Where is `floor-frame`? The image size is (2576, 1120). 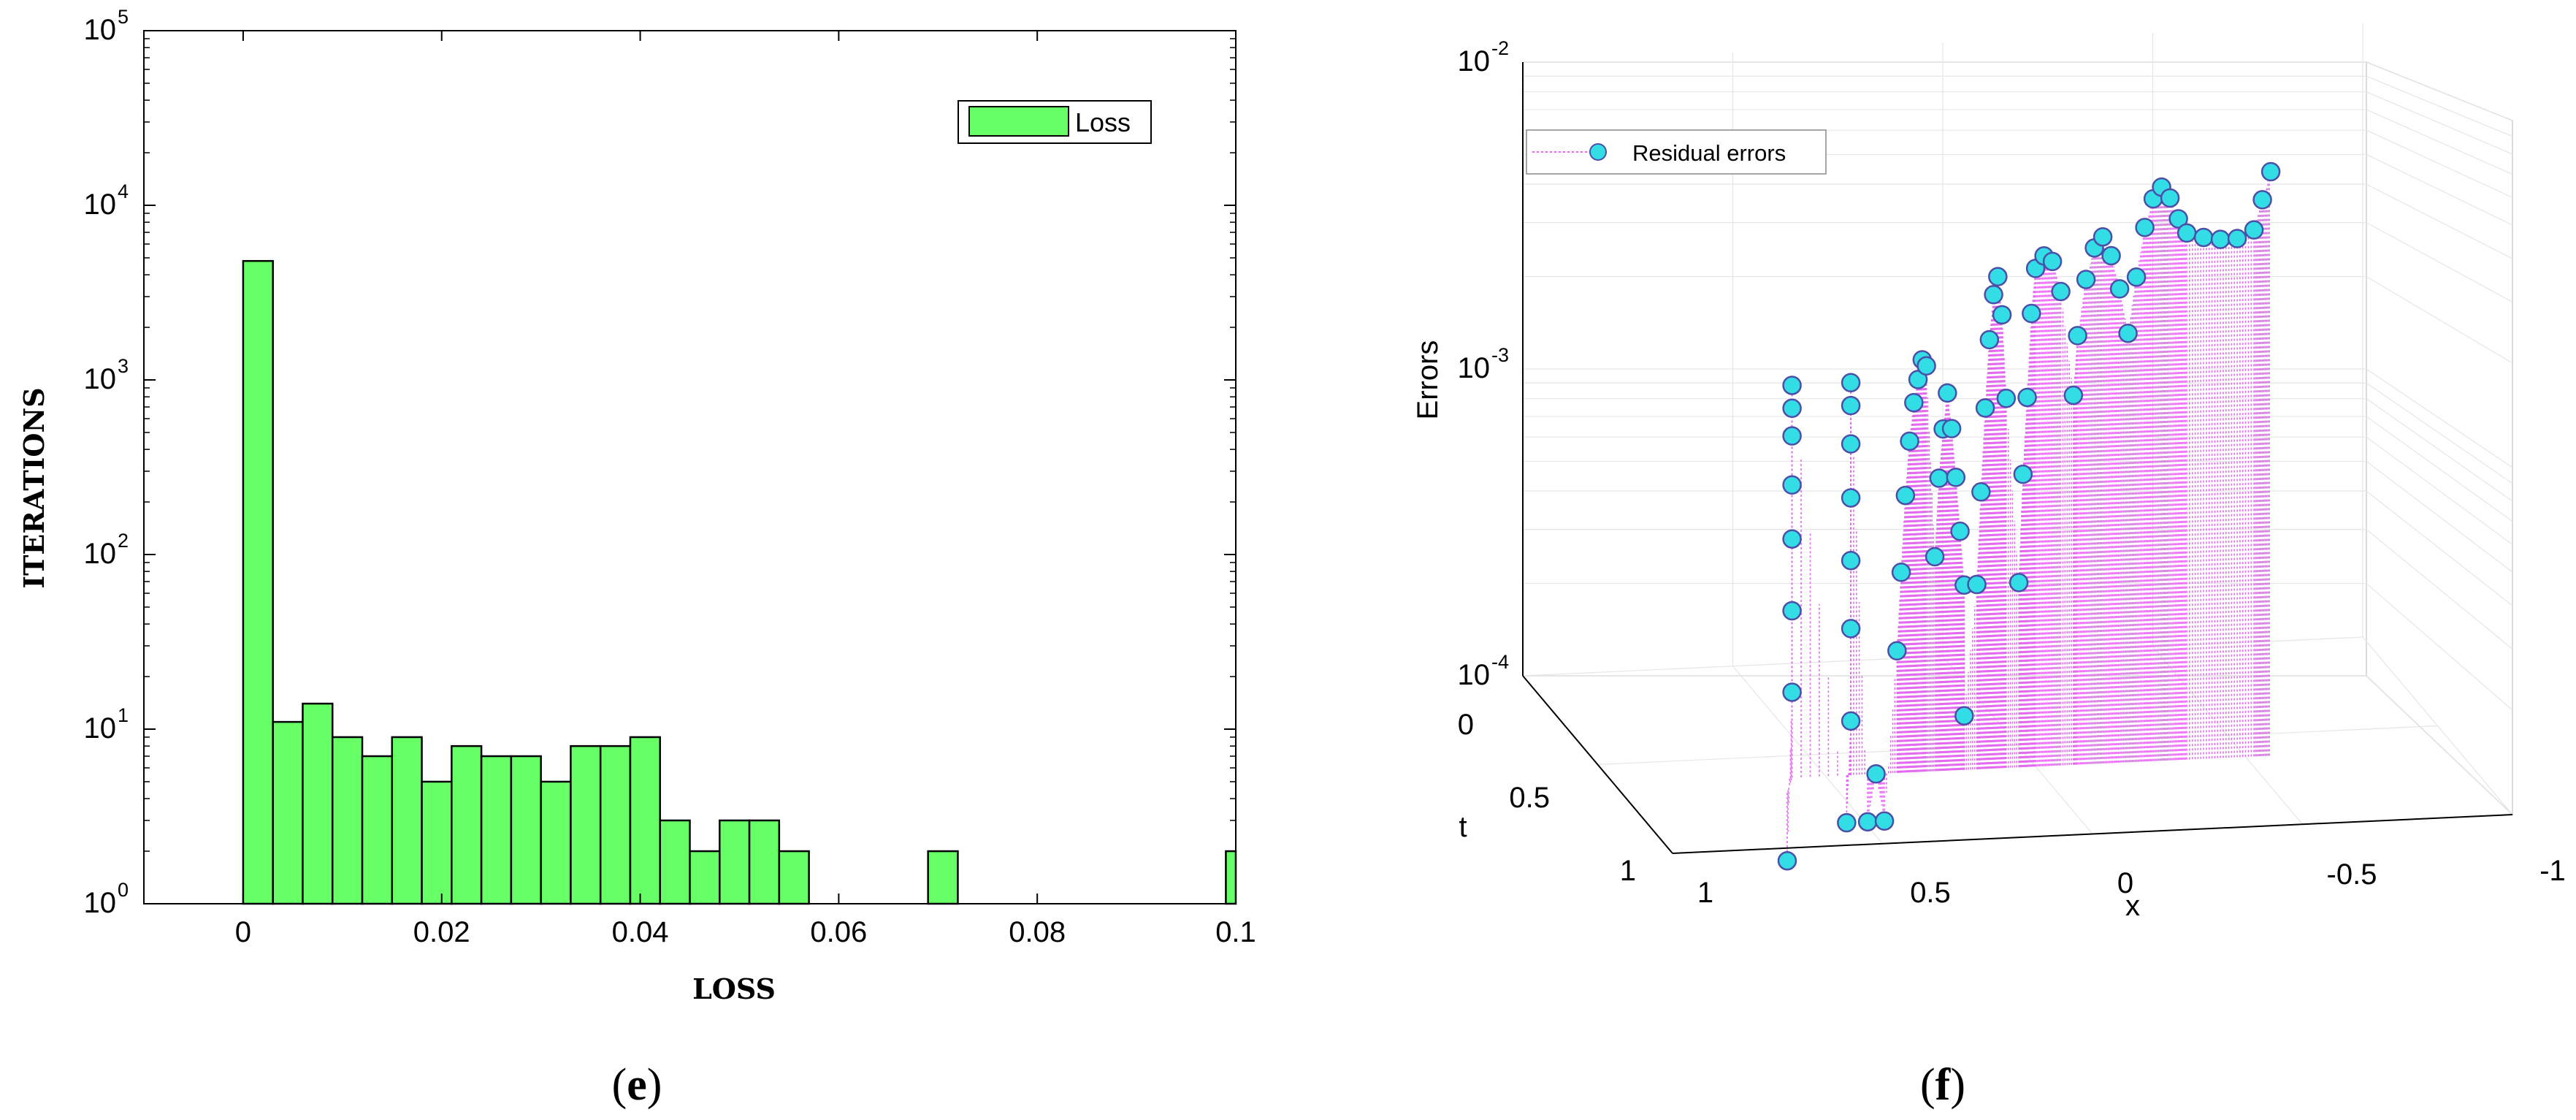 floor-frame is located at coordinates (2018, 764).